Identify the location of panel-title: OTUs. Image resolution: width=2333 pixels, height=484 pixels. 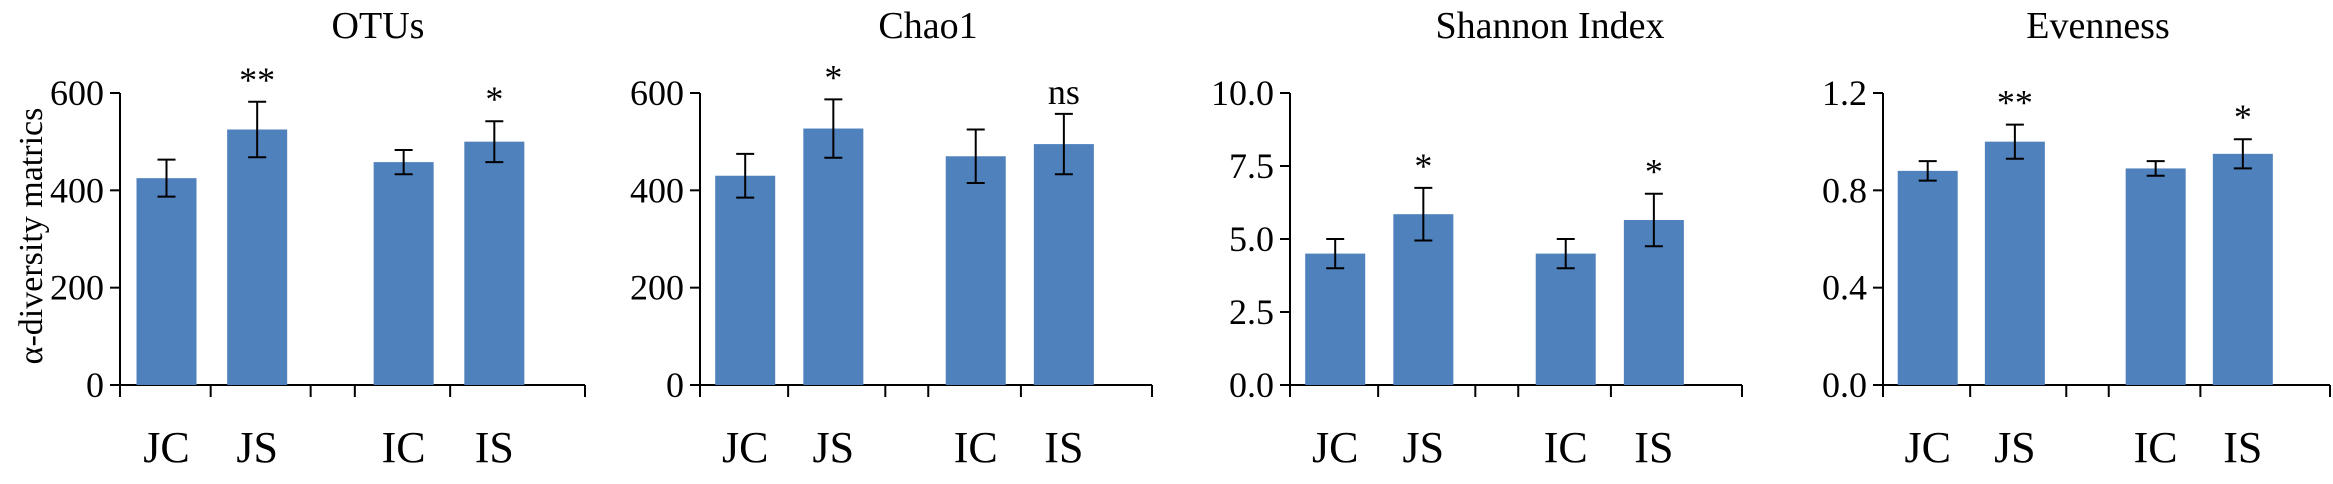
(378, 26).